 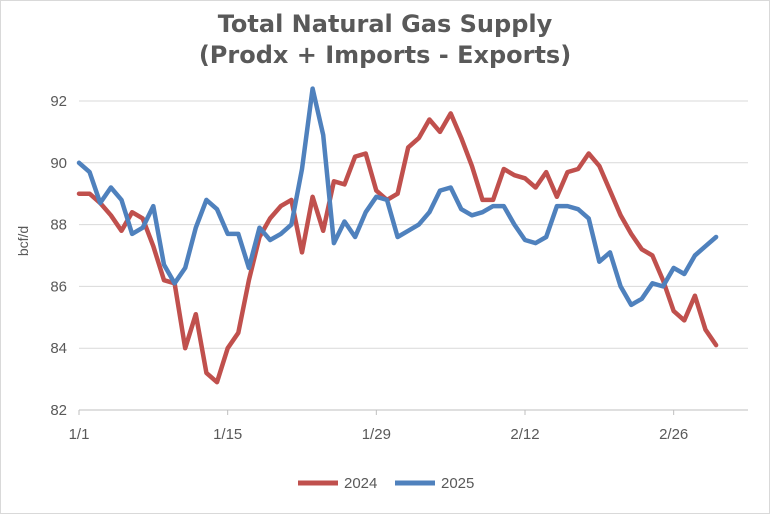 I want to click on y-tick-label: 90, so click(x=58, y=163).